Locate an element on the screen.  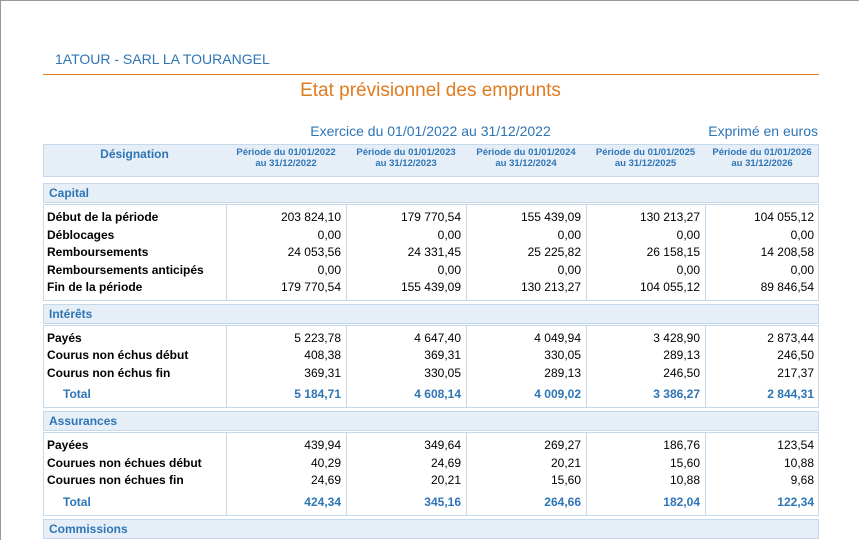
cell: 15,60 is located at coordinates (684, 462).